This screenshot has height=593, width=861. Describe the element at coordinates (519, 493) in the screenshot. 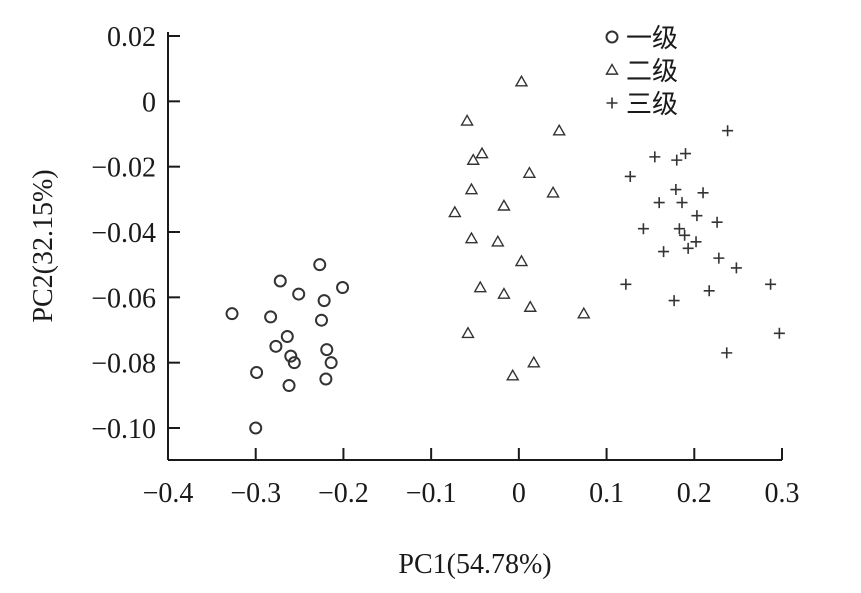

I see `x-tick-label: 0` at that location.